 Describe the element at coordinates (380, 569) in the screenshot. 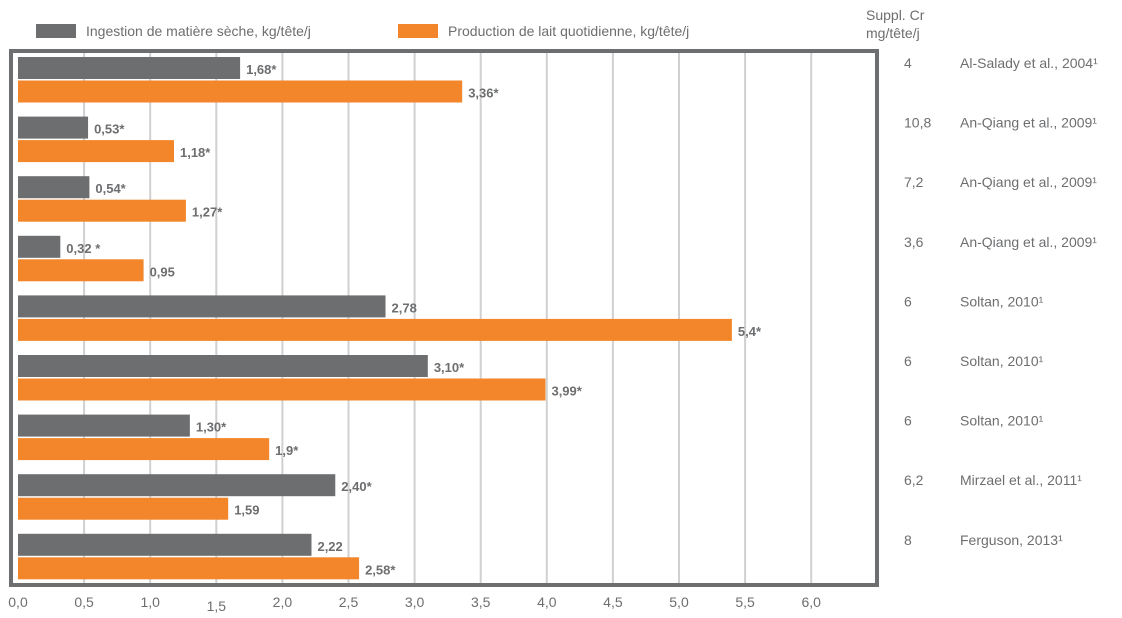

I see `data-label: 2,58*` at that location.